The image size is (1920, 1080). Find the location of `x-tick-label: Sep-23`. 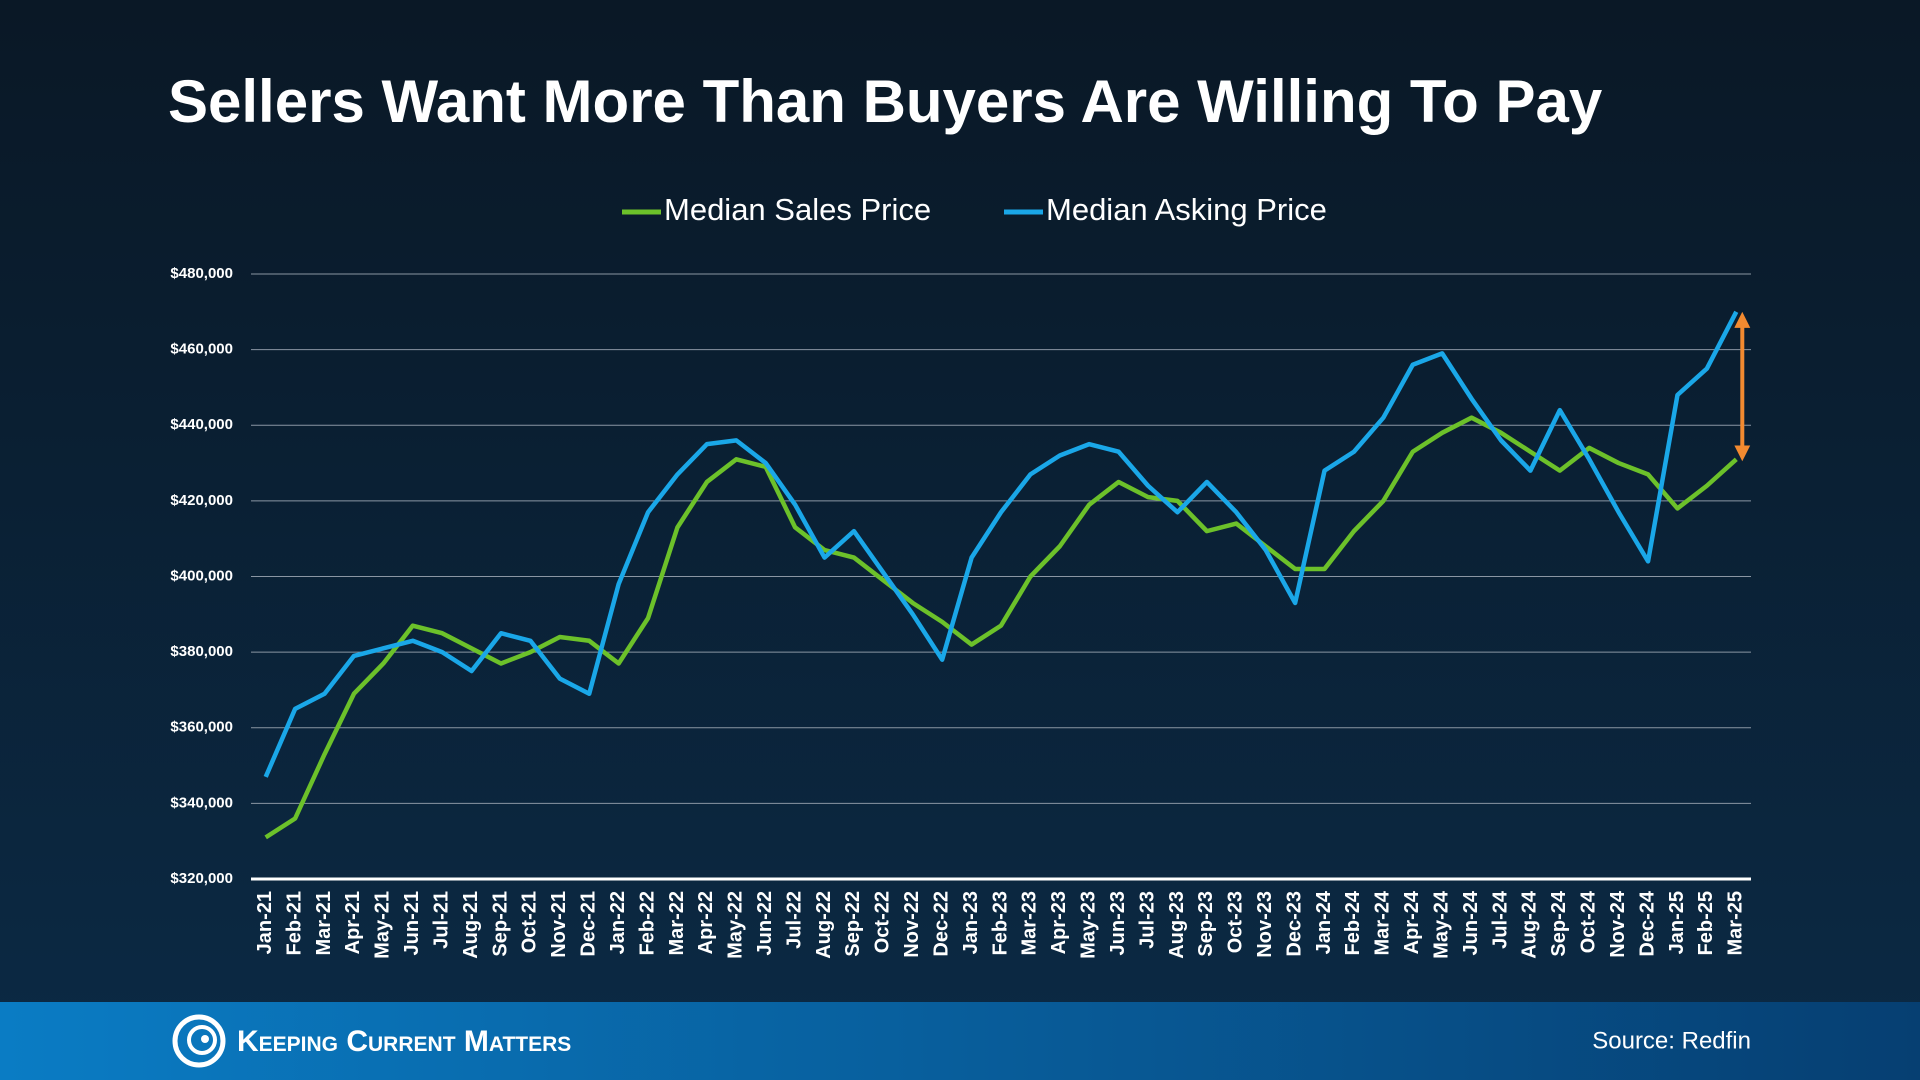

x-tick-label: Sep-23 is located at coordinates (1206, 924).